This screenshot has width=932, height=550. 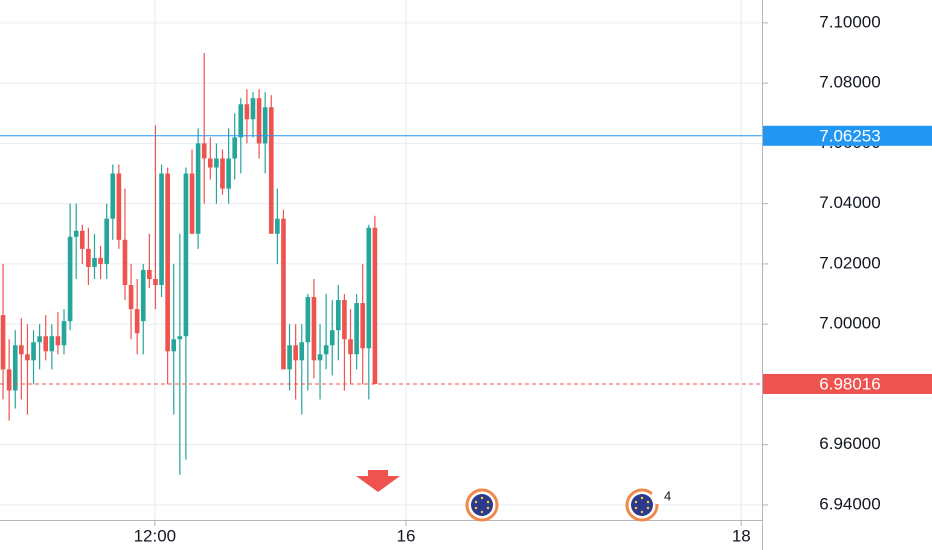 I want to click on y-tick-label: 6.96000, so click(x=849, y=443).